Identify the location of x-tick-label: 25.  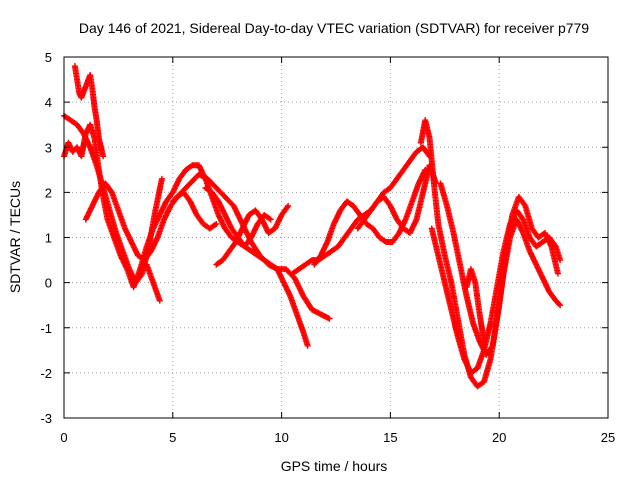
(608, 437).